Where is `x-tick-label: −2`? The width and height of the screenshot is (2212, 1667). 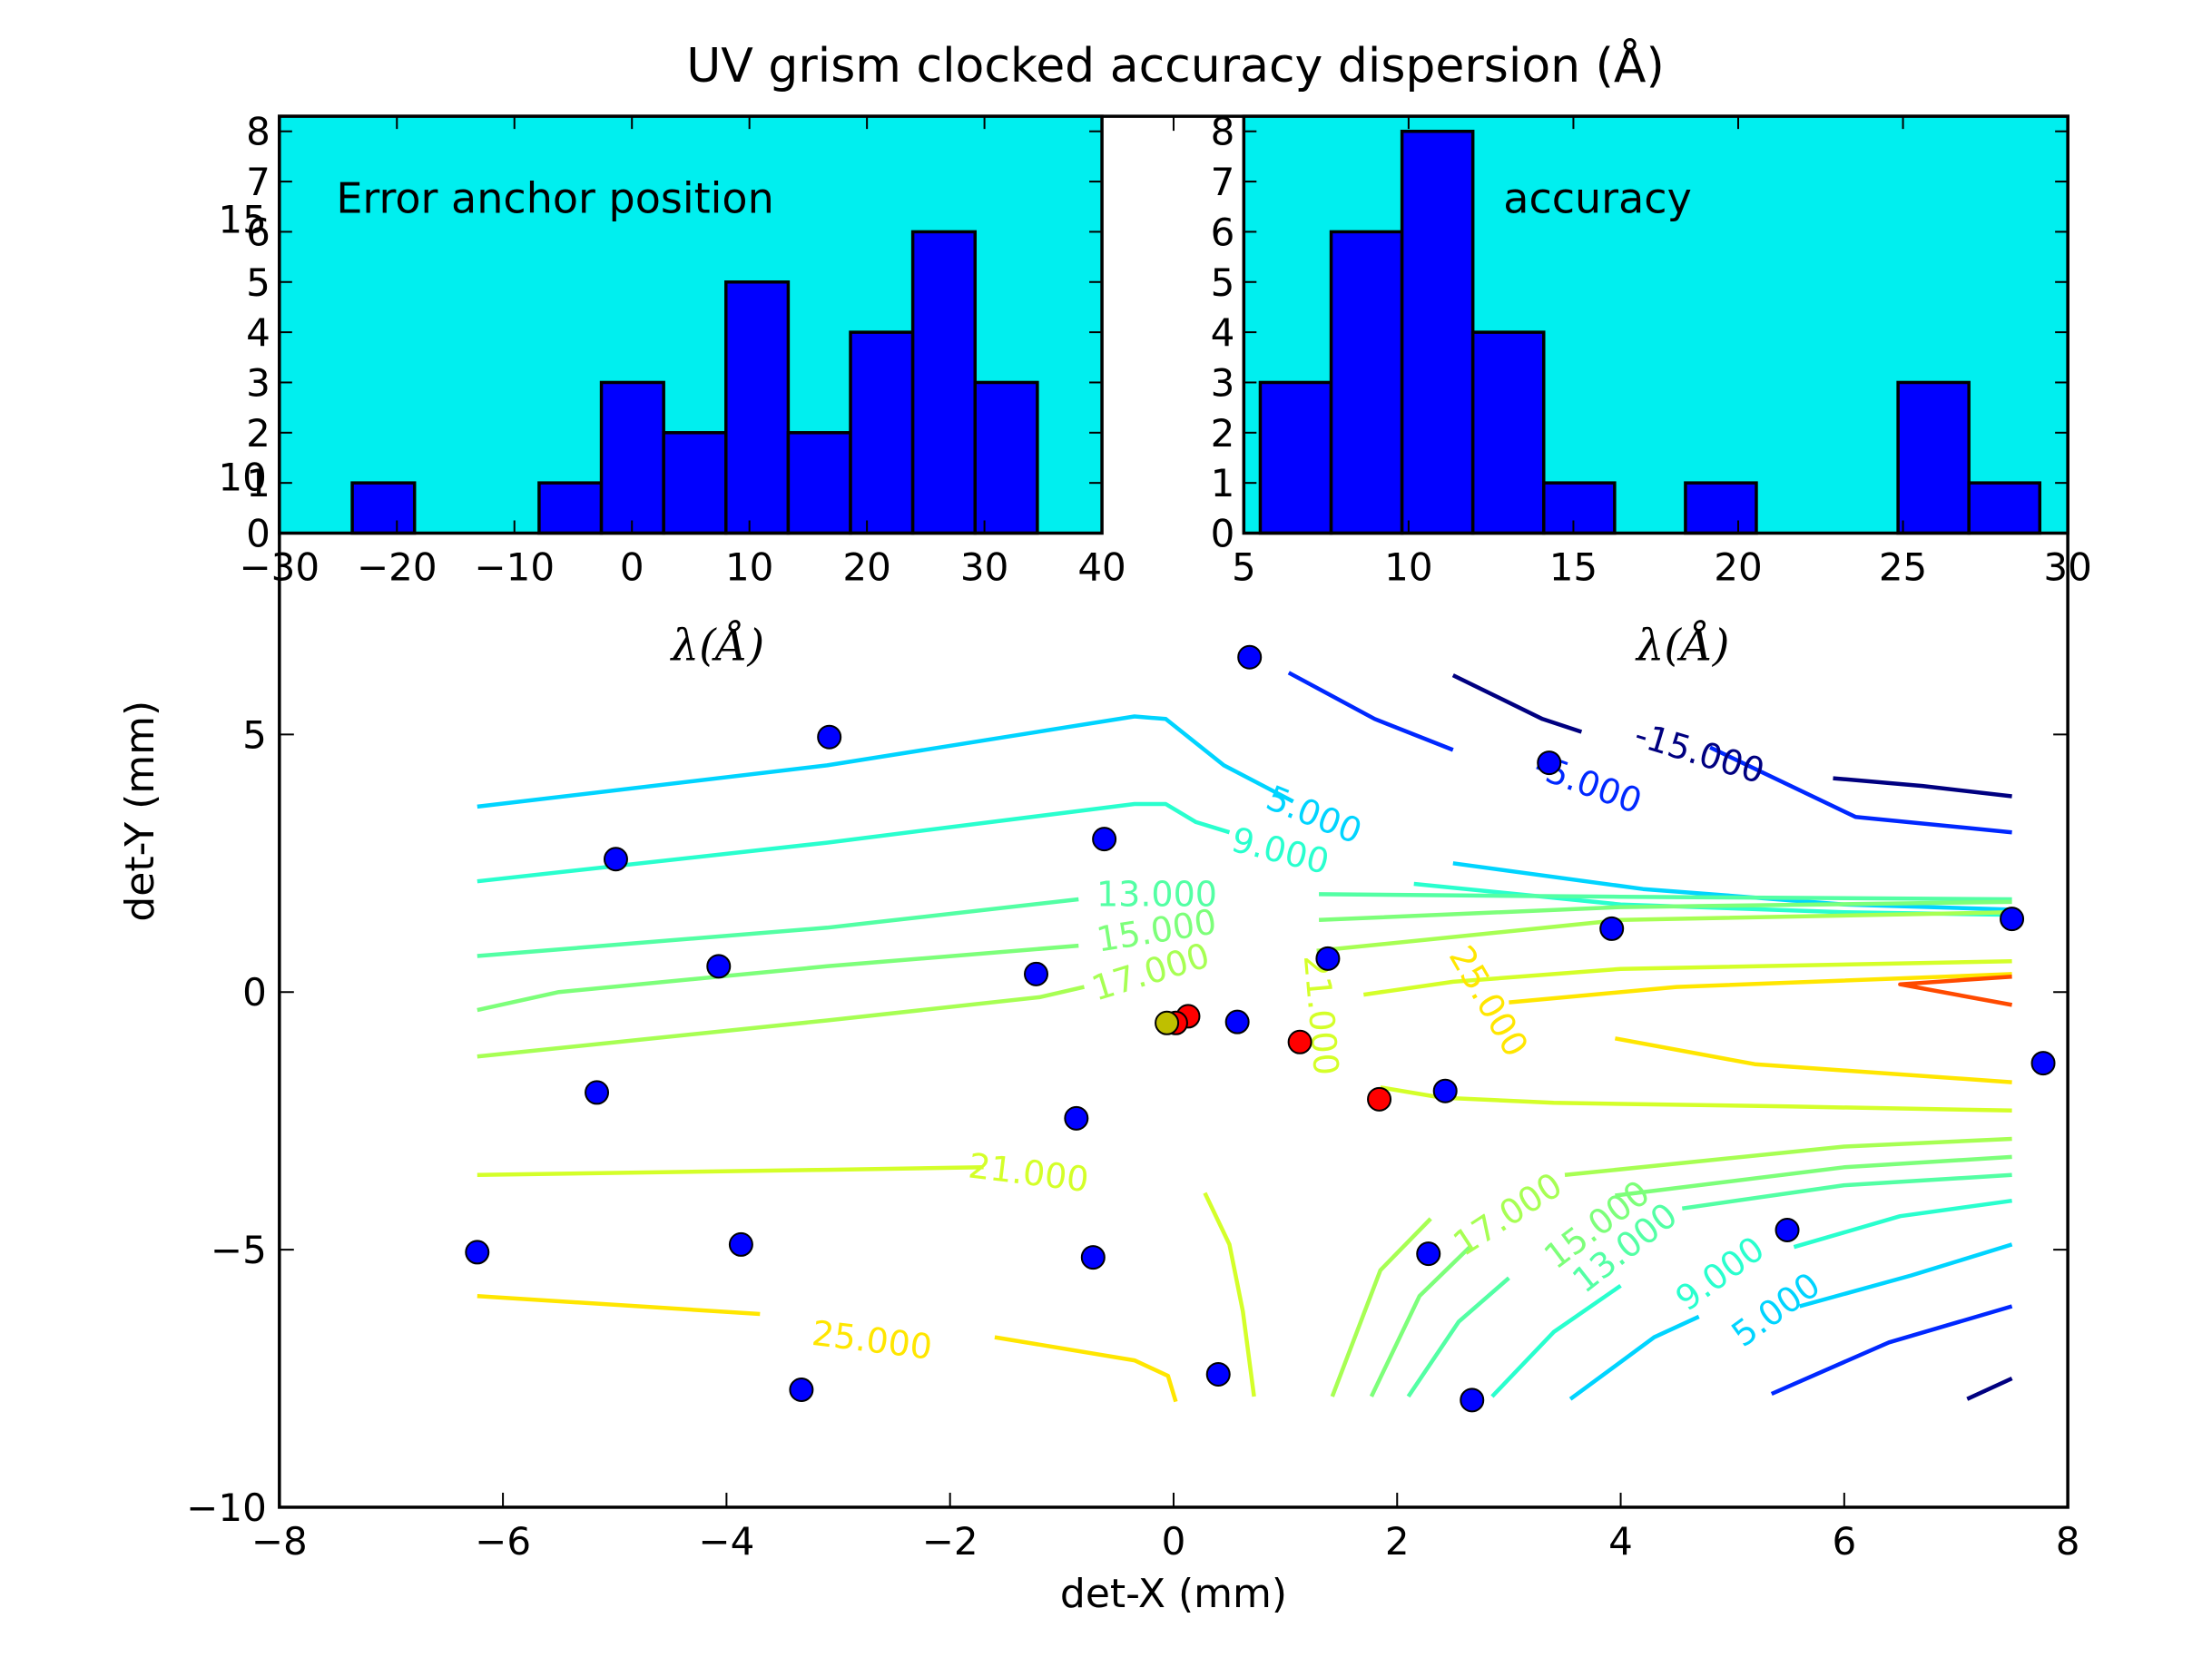 x-tick-label: −2 is located at coordinates (950, 1542).